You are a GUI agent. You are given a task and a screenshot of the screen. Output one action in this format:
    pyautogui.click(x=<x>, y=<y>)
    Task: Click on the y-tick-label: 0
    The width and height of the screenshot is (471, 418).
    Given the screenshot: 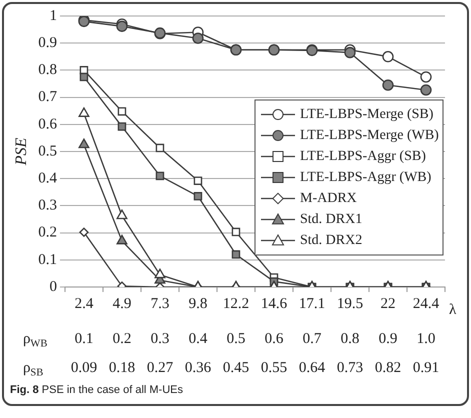 What is the action you would take?
    pyautogui.click(x=53, y=286)
    